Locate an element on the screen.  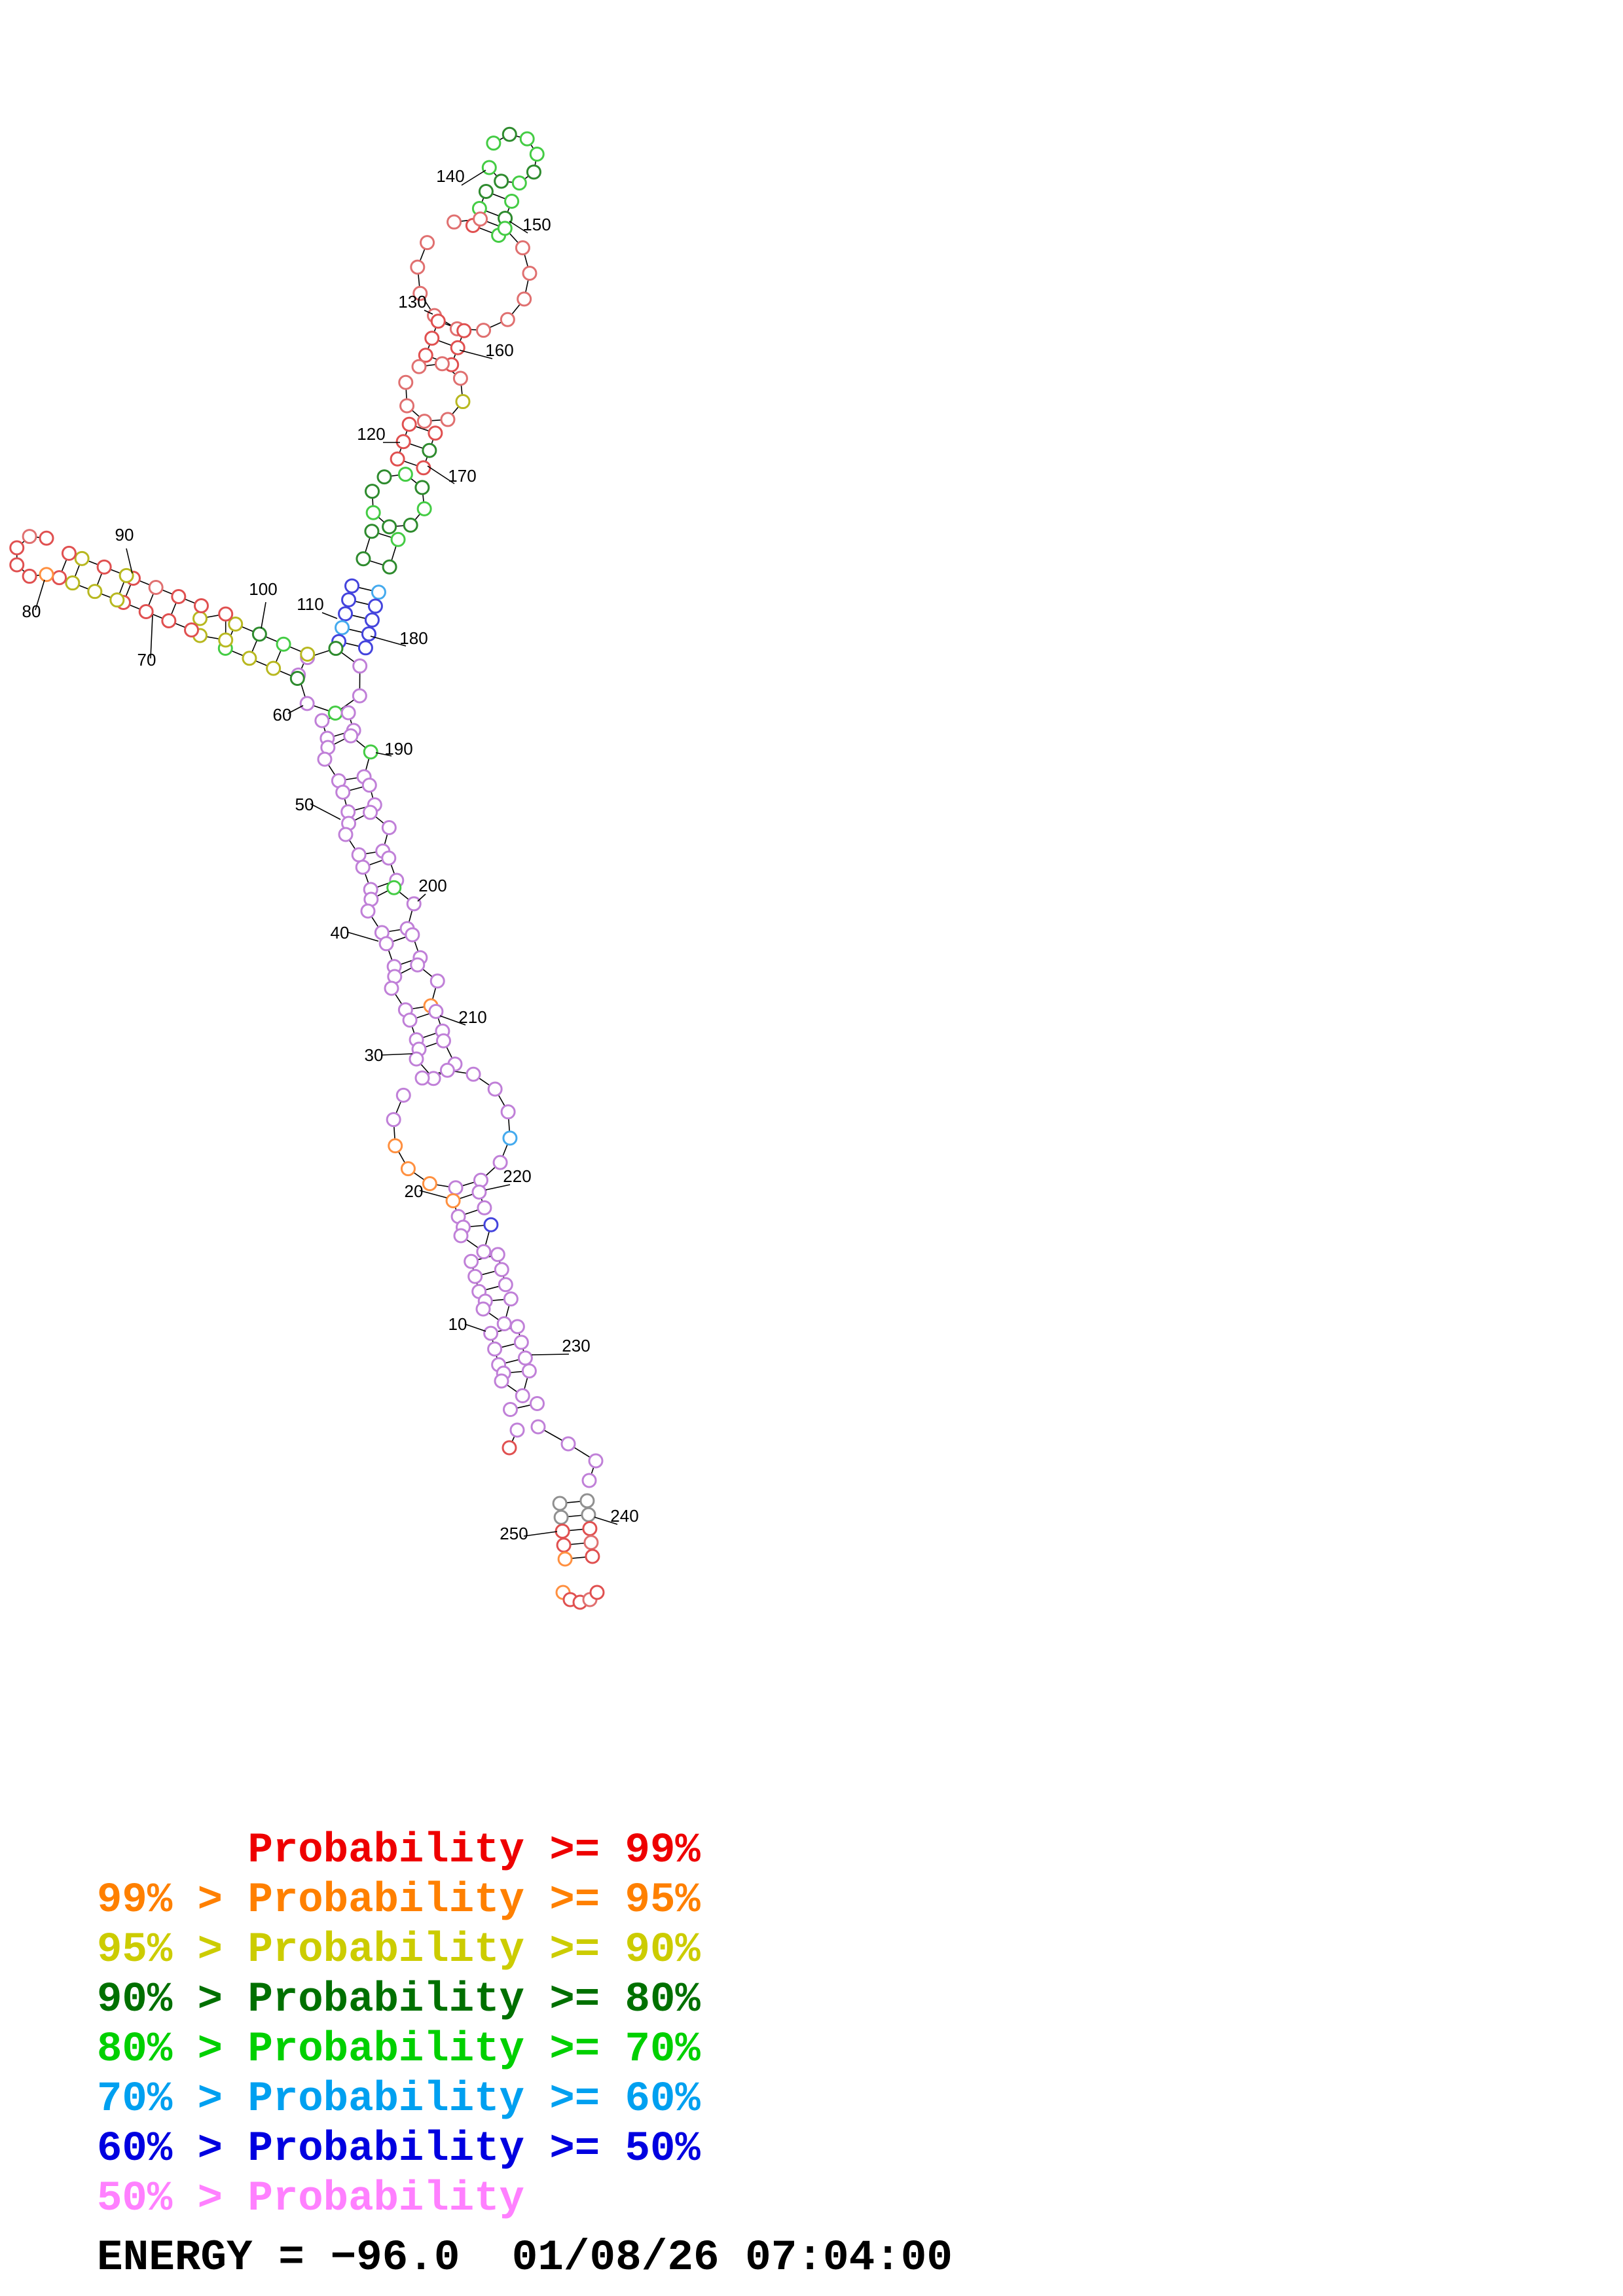
position-label: 190 is located at coordinates (398, 749).